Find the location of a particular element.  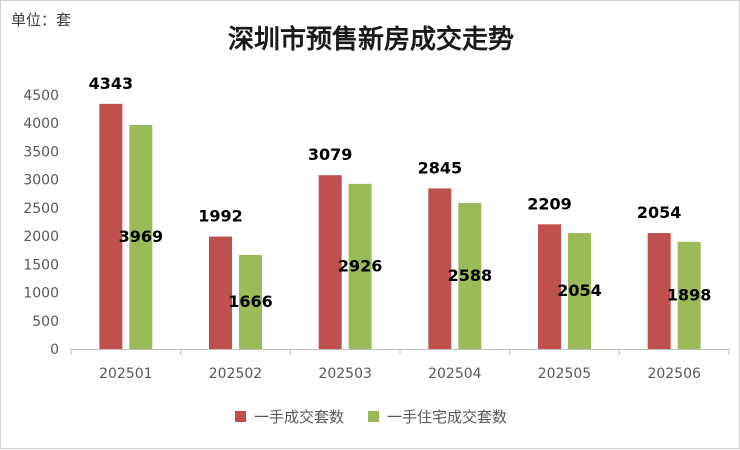

x-tick-label: 202504 is located at coordinates (455, 374).